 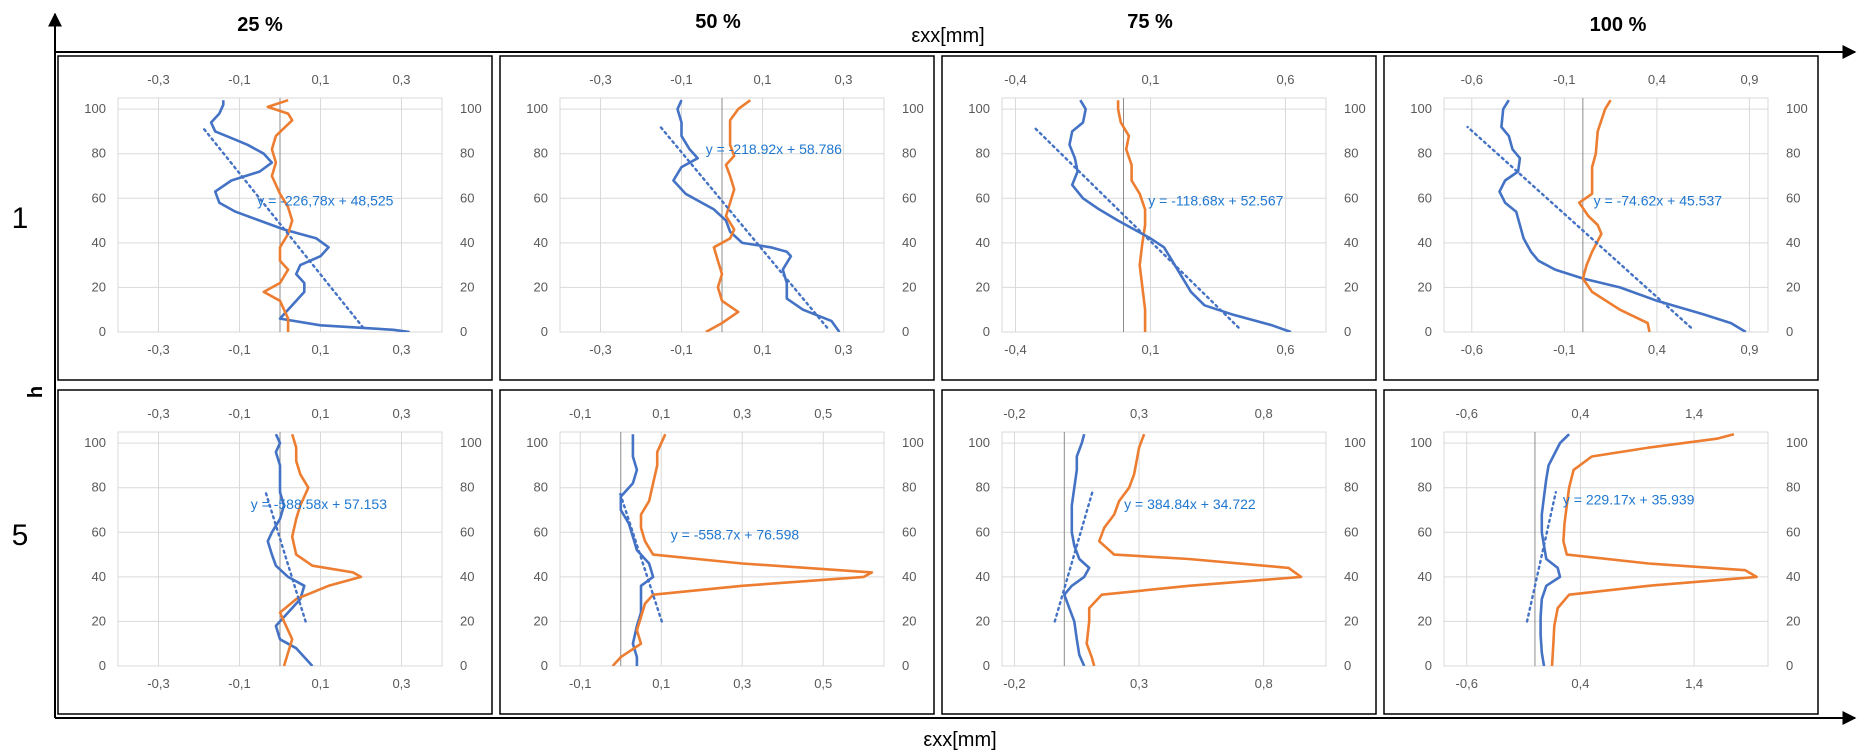 I want to click on x-tick-label-bottom: -0,3, so click(x=600, y=349).